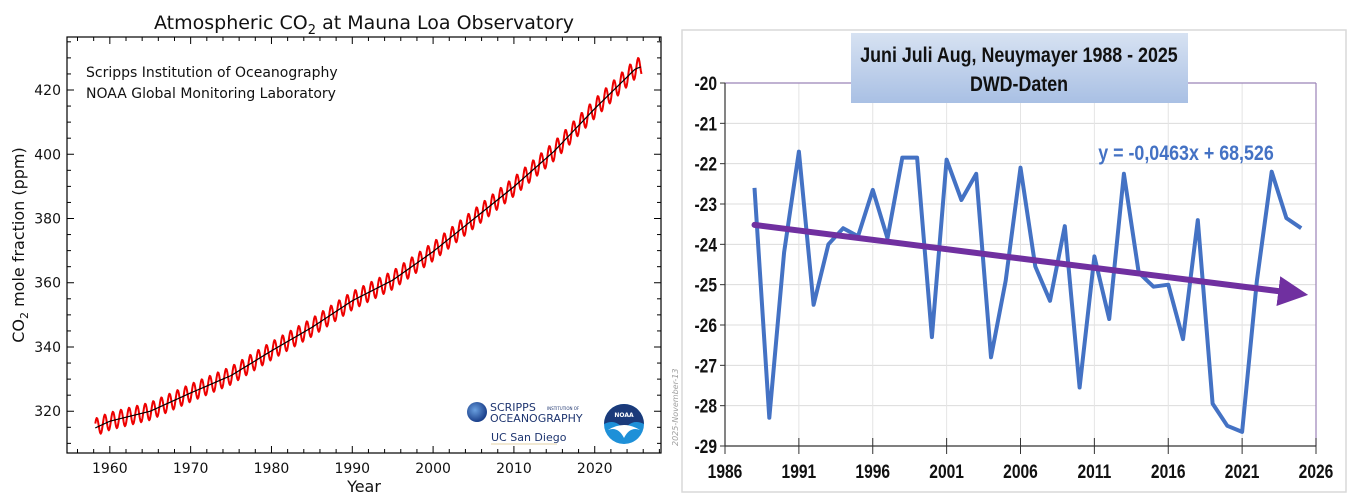 Image resolution: width=1356 pixels, height=498 pixels. I want to click on y-tick-label: 360, so click(47, 284).